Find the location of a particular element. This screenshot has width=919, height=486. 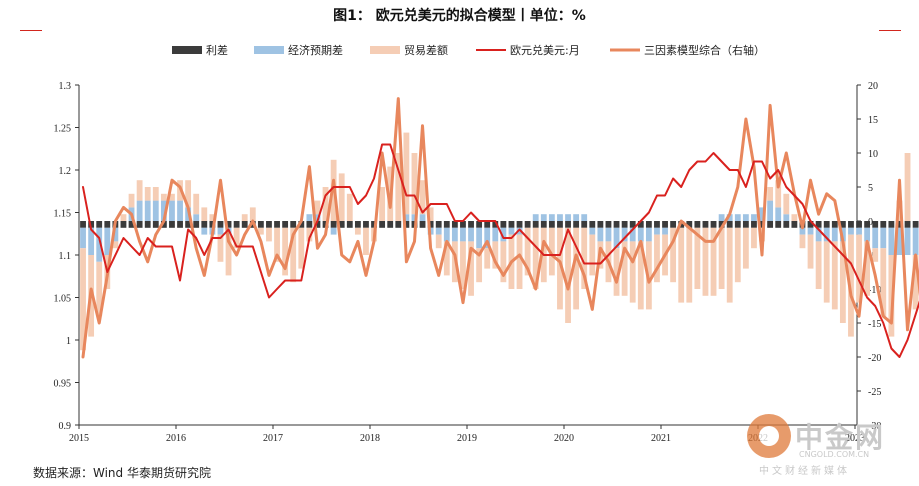

x-tick-label: 2019 is located at coordinates (467, 438).